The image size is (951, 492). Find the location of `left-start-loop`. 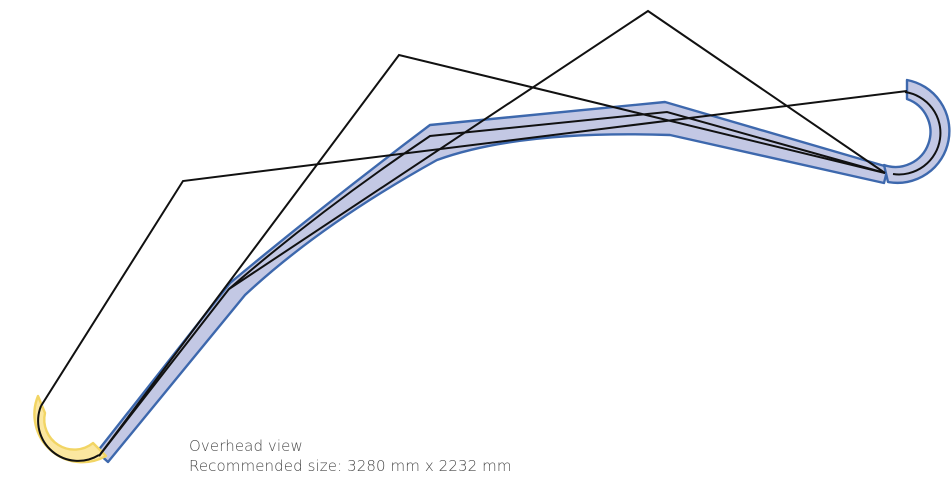

left-start-loop is located at coordinates (70, 429).